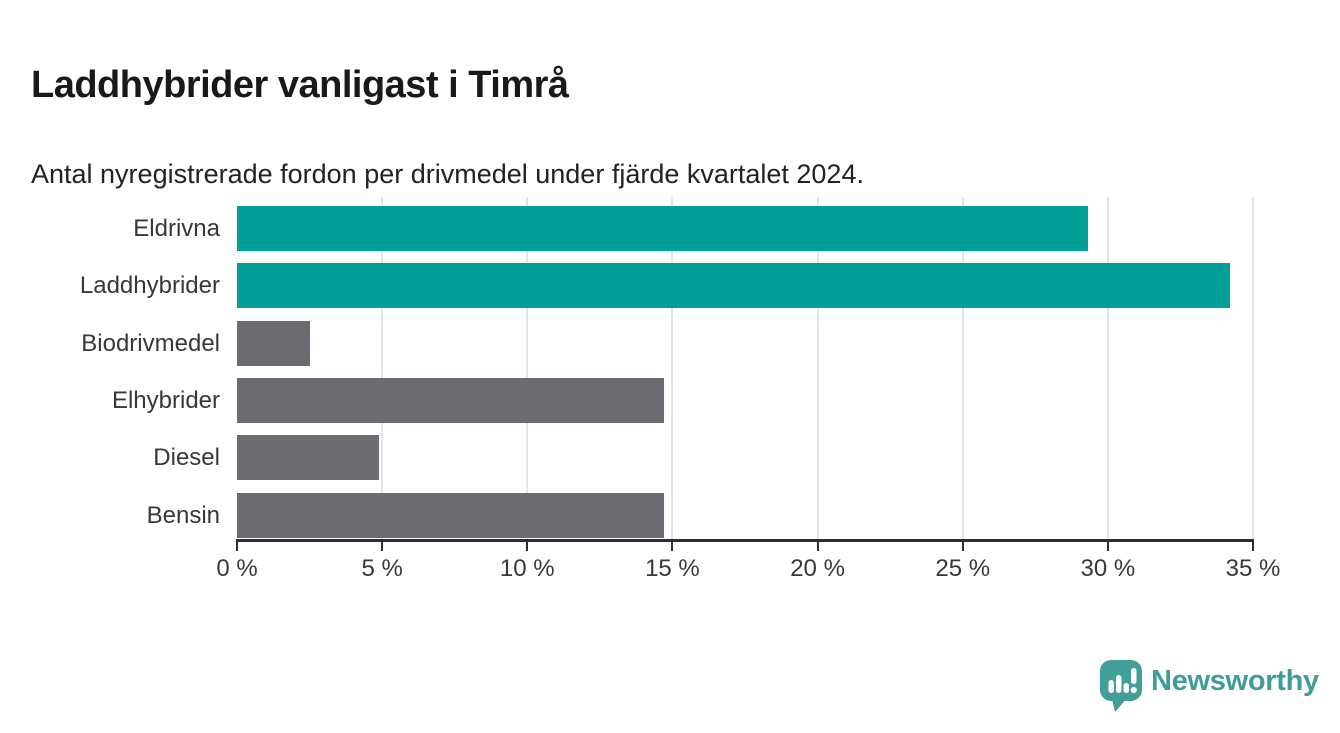 The height and width of the screenshot is (733, 1340). I want to click on category-label: Biodrivmedel, so click(150, 343).